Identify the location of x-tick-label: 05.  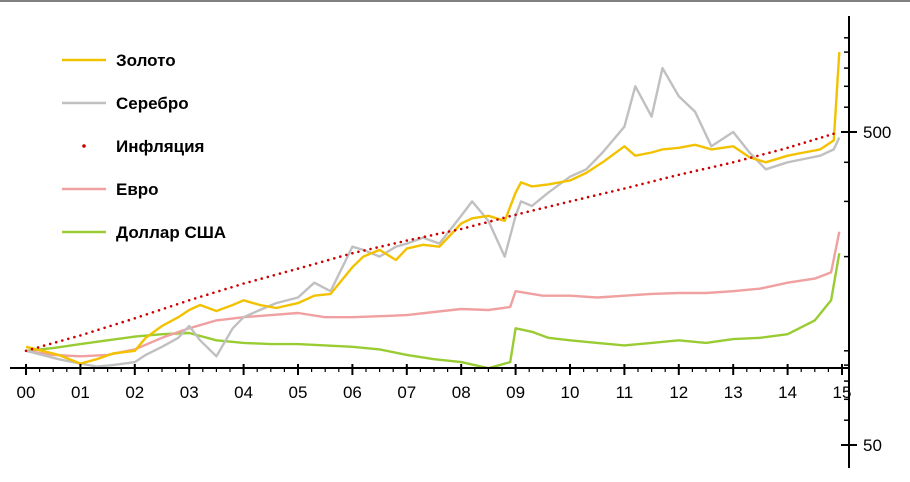
(298, 392).